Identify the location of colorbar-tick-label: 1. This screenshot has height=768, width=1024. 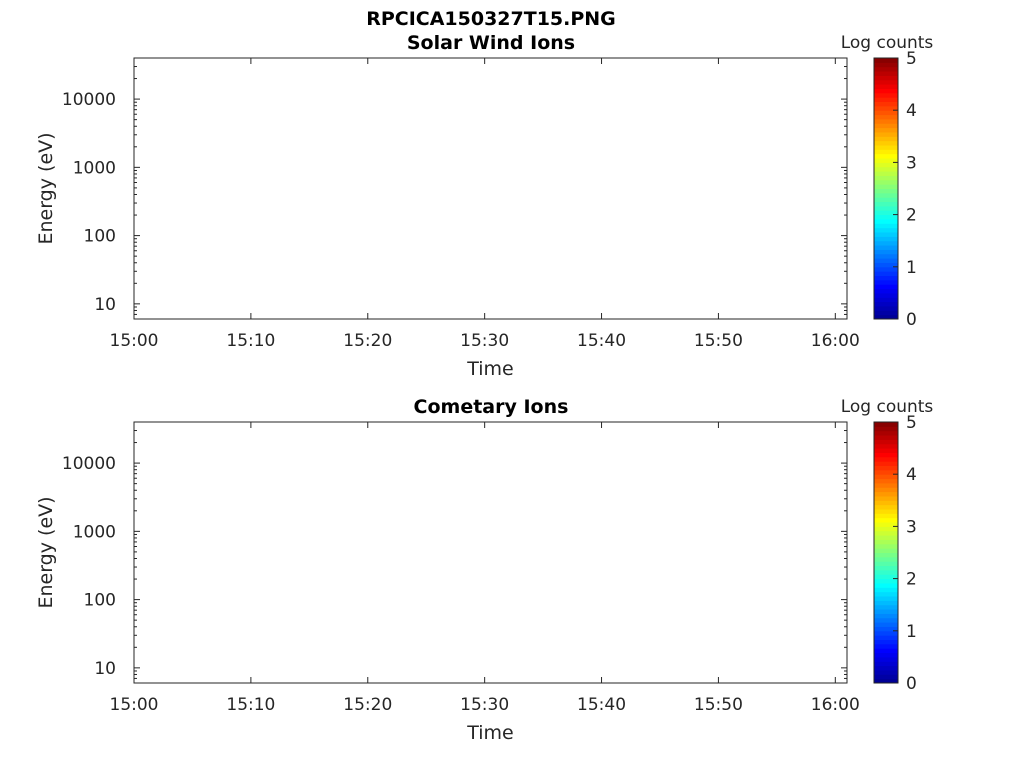
(911, 632).